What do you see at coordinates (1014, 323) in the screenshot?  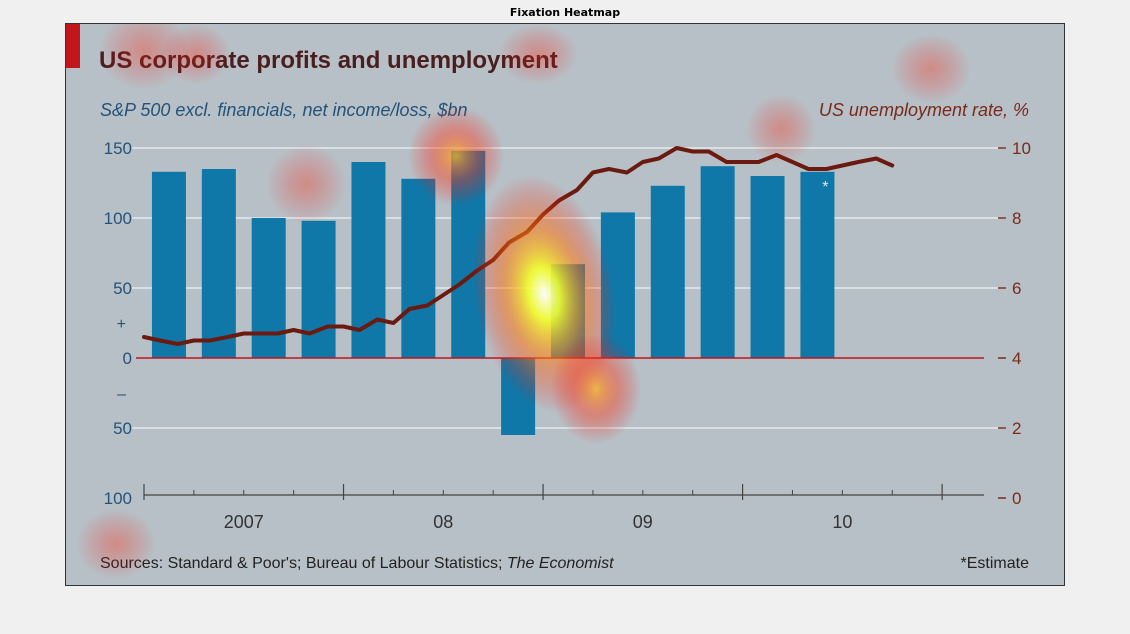 I see `right-tick-labels: 10 8 6 4 2 0` at bounding box center [1014, 323].